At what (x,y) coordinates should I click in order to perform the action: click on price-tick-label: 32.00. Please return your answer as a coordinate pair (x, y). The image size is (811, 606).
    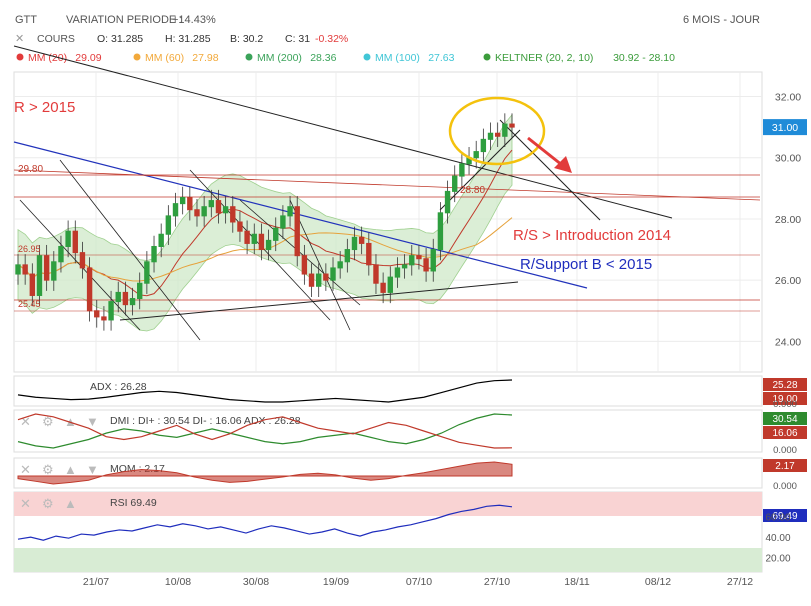
    Looking at the image, I should click on (788, 97).